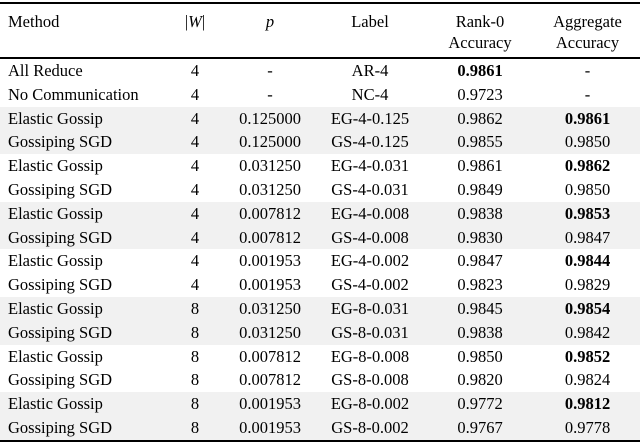 The width and height of the screenshot is (640, 448). Describe the element at coordinates (587, 70) in the screenshot. I see `aggregate-accuracy-cell: -` at that location.